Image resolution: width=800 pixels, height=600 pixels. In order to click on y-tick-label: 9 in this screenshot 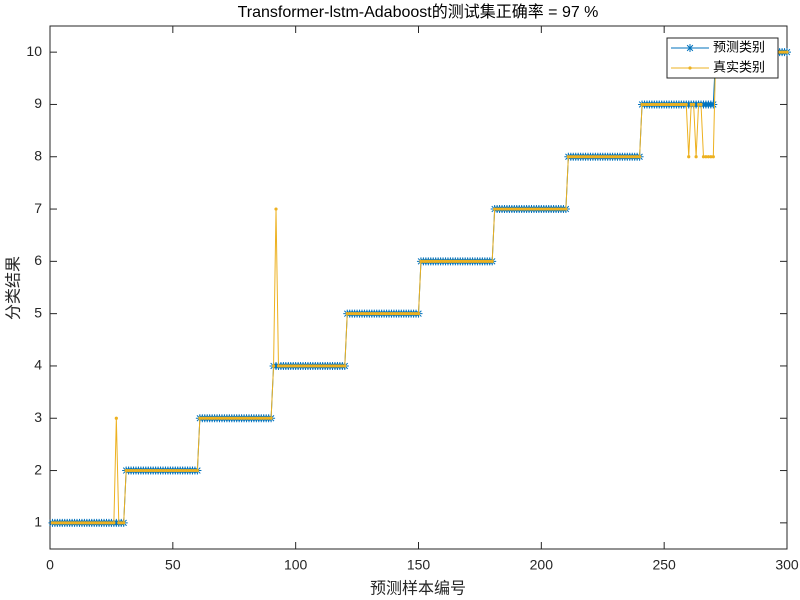, I will do `click(38, 103)`.